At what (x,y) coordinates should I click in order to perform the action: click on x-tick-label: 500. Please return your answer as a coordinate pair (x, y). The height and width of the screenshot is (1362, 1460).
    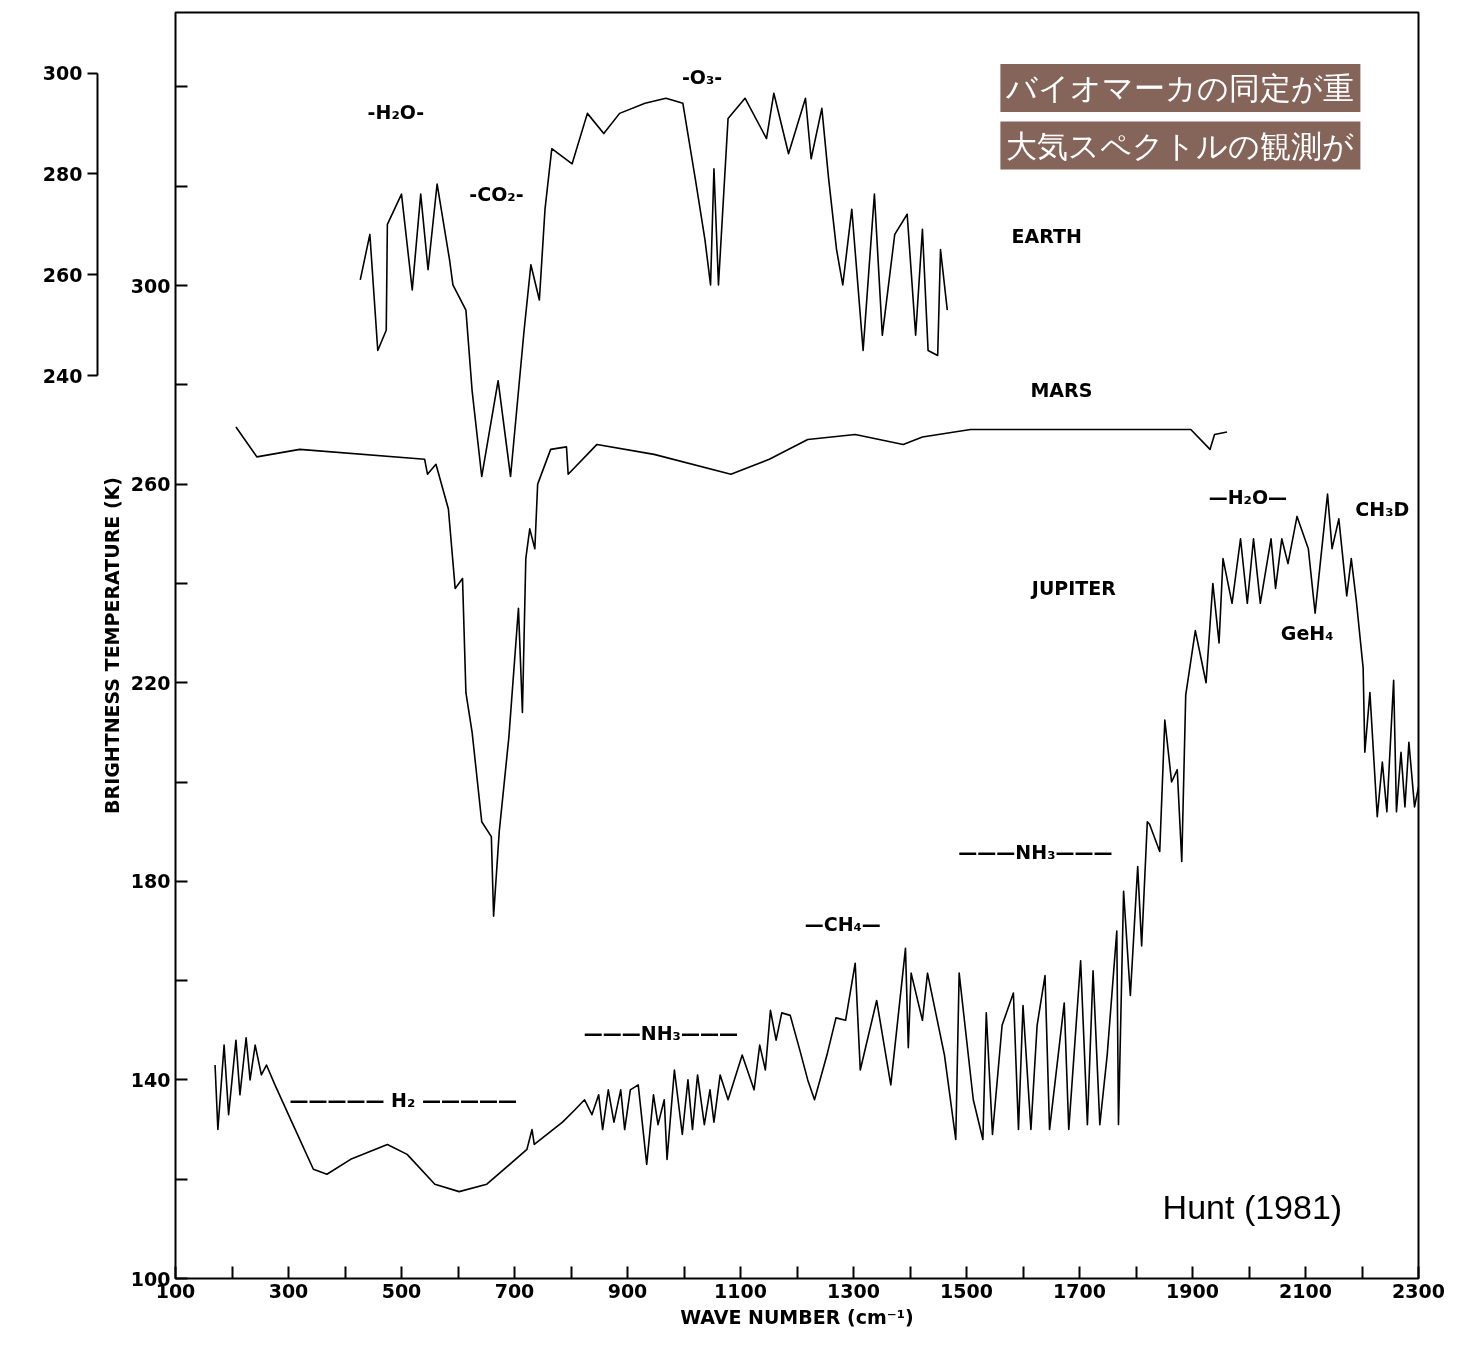
    Looking at the image, I should click on (401, 1290).